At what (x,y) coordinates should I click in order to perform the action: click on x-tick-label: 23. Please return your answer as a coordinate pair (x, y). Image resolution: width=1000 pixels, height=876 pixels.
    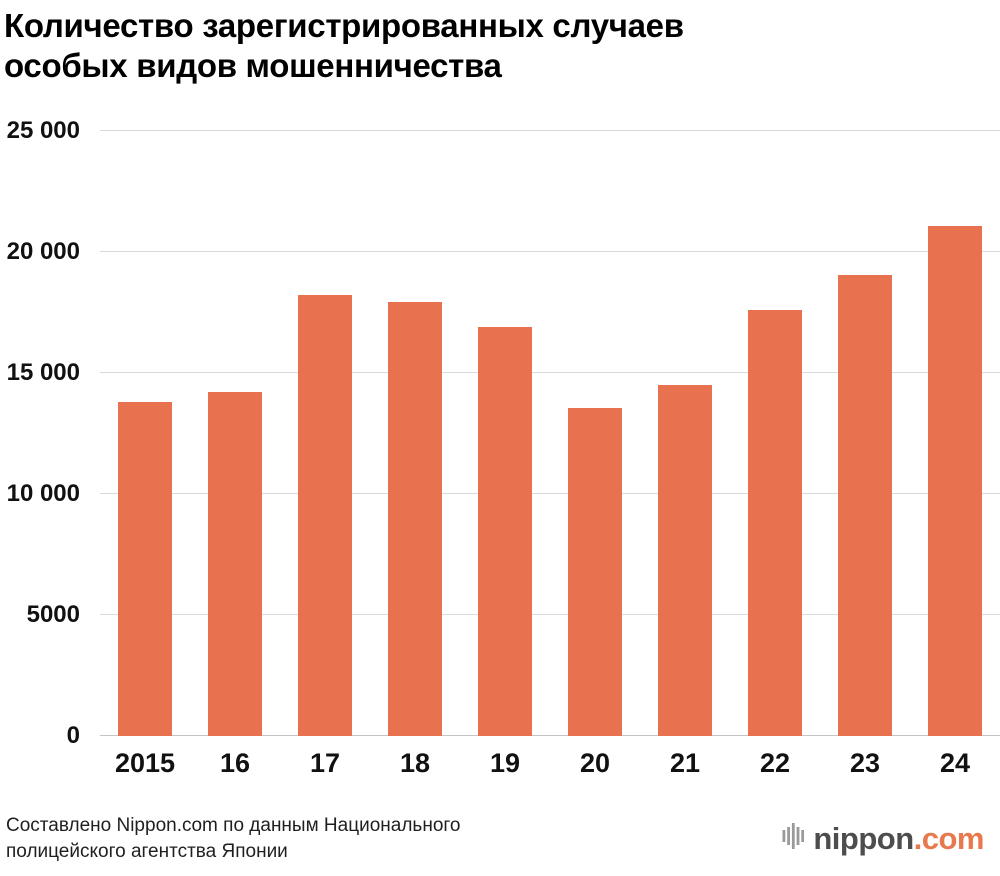
    Looking at the image, I should click on (865, 762).